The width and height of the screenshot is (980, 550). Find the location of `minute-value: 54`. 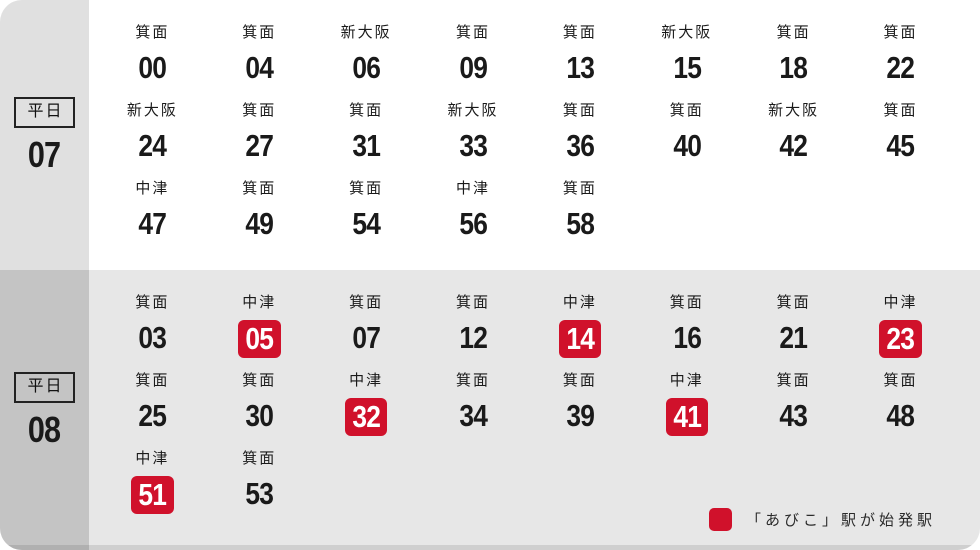

minute-value: 54 is located at coordinates (366, 223).